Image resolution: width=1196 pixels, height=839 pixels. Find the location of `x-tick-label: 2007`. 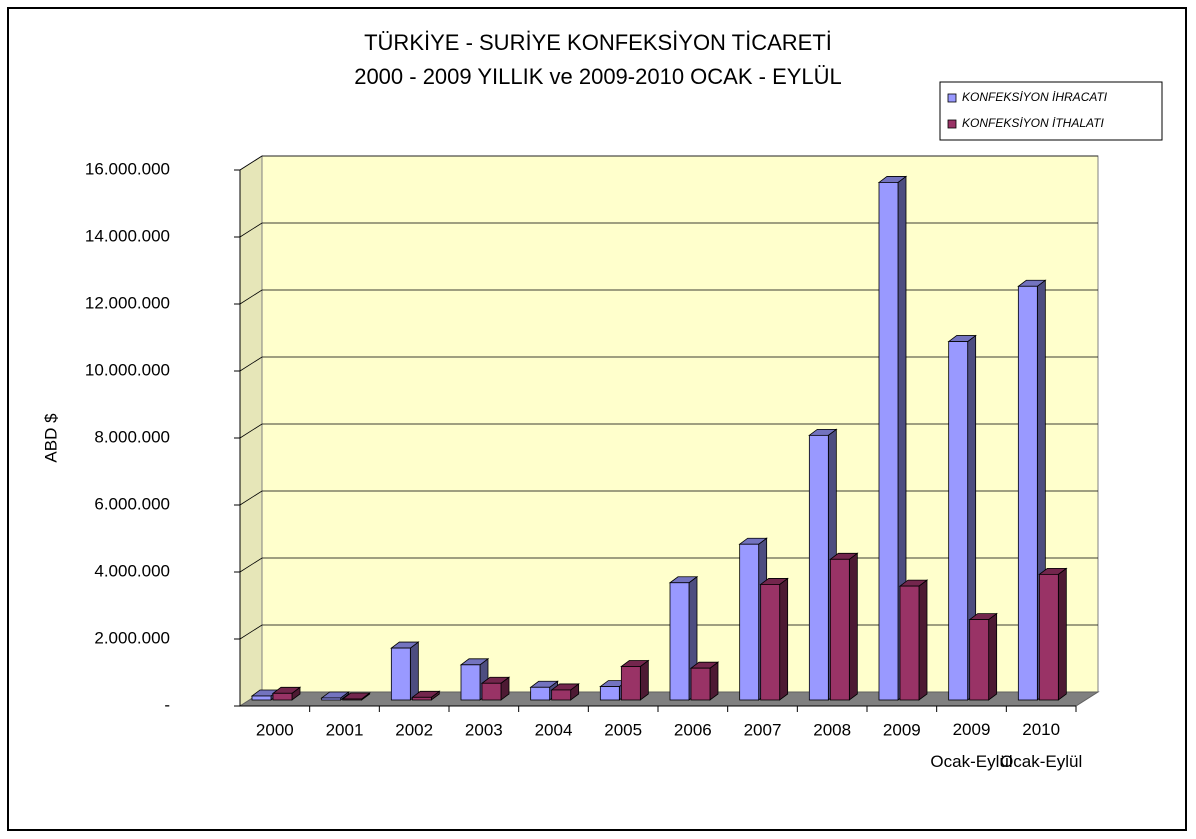

x-tick-label: 2007 is located at coordinates (763, 729).